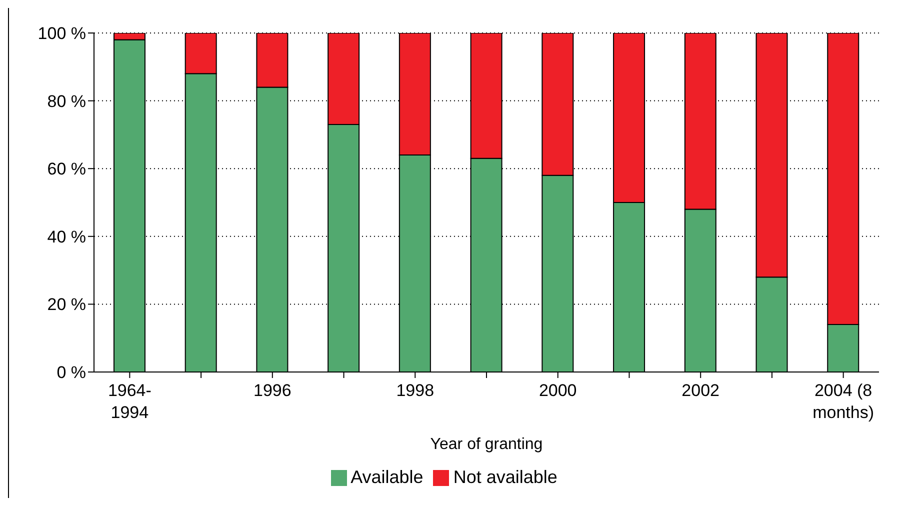  I want to click on y-tick-label: 40 %, so click(66, 236).